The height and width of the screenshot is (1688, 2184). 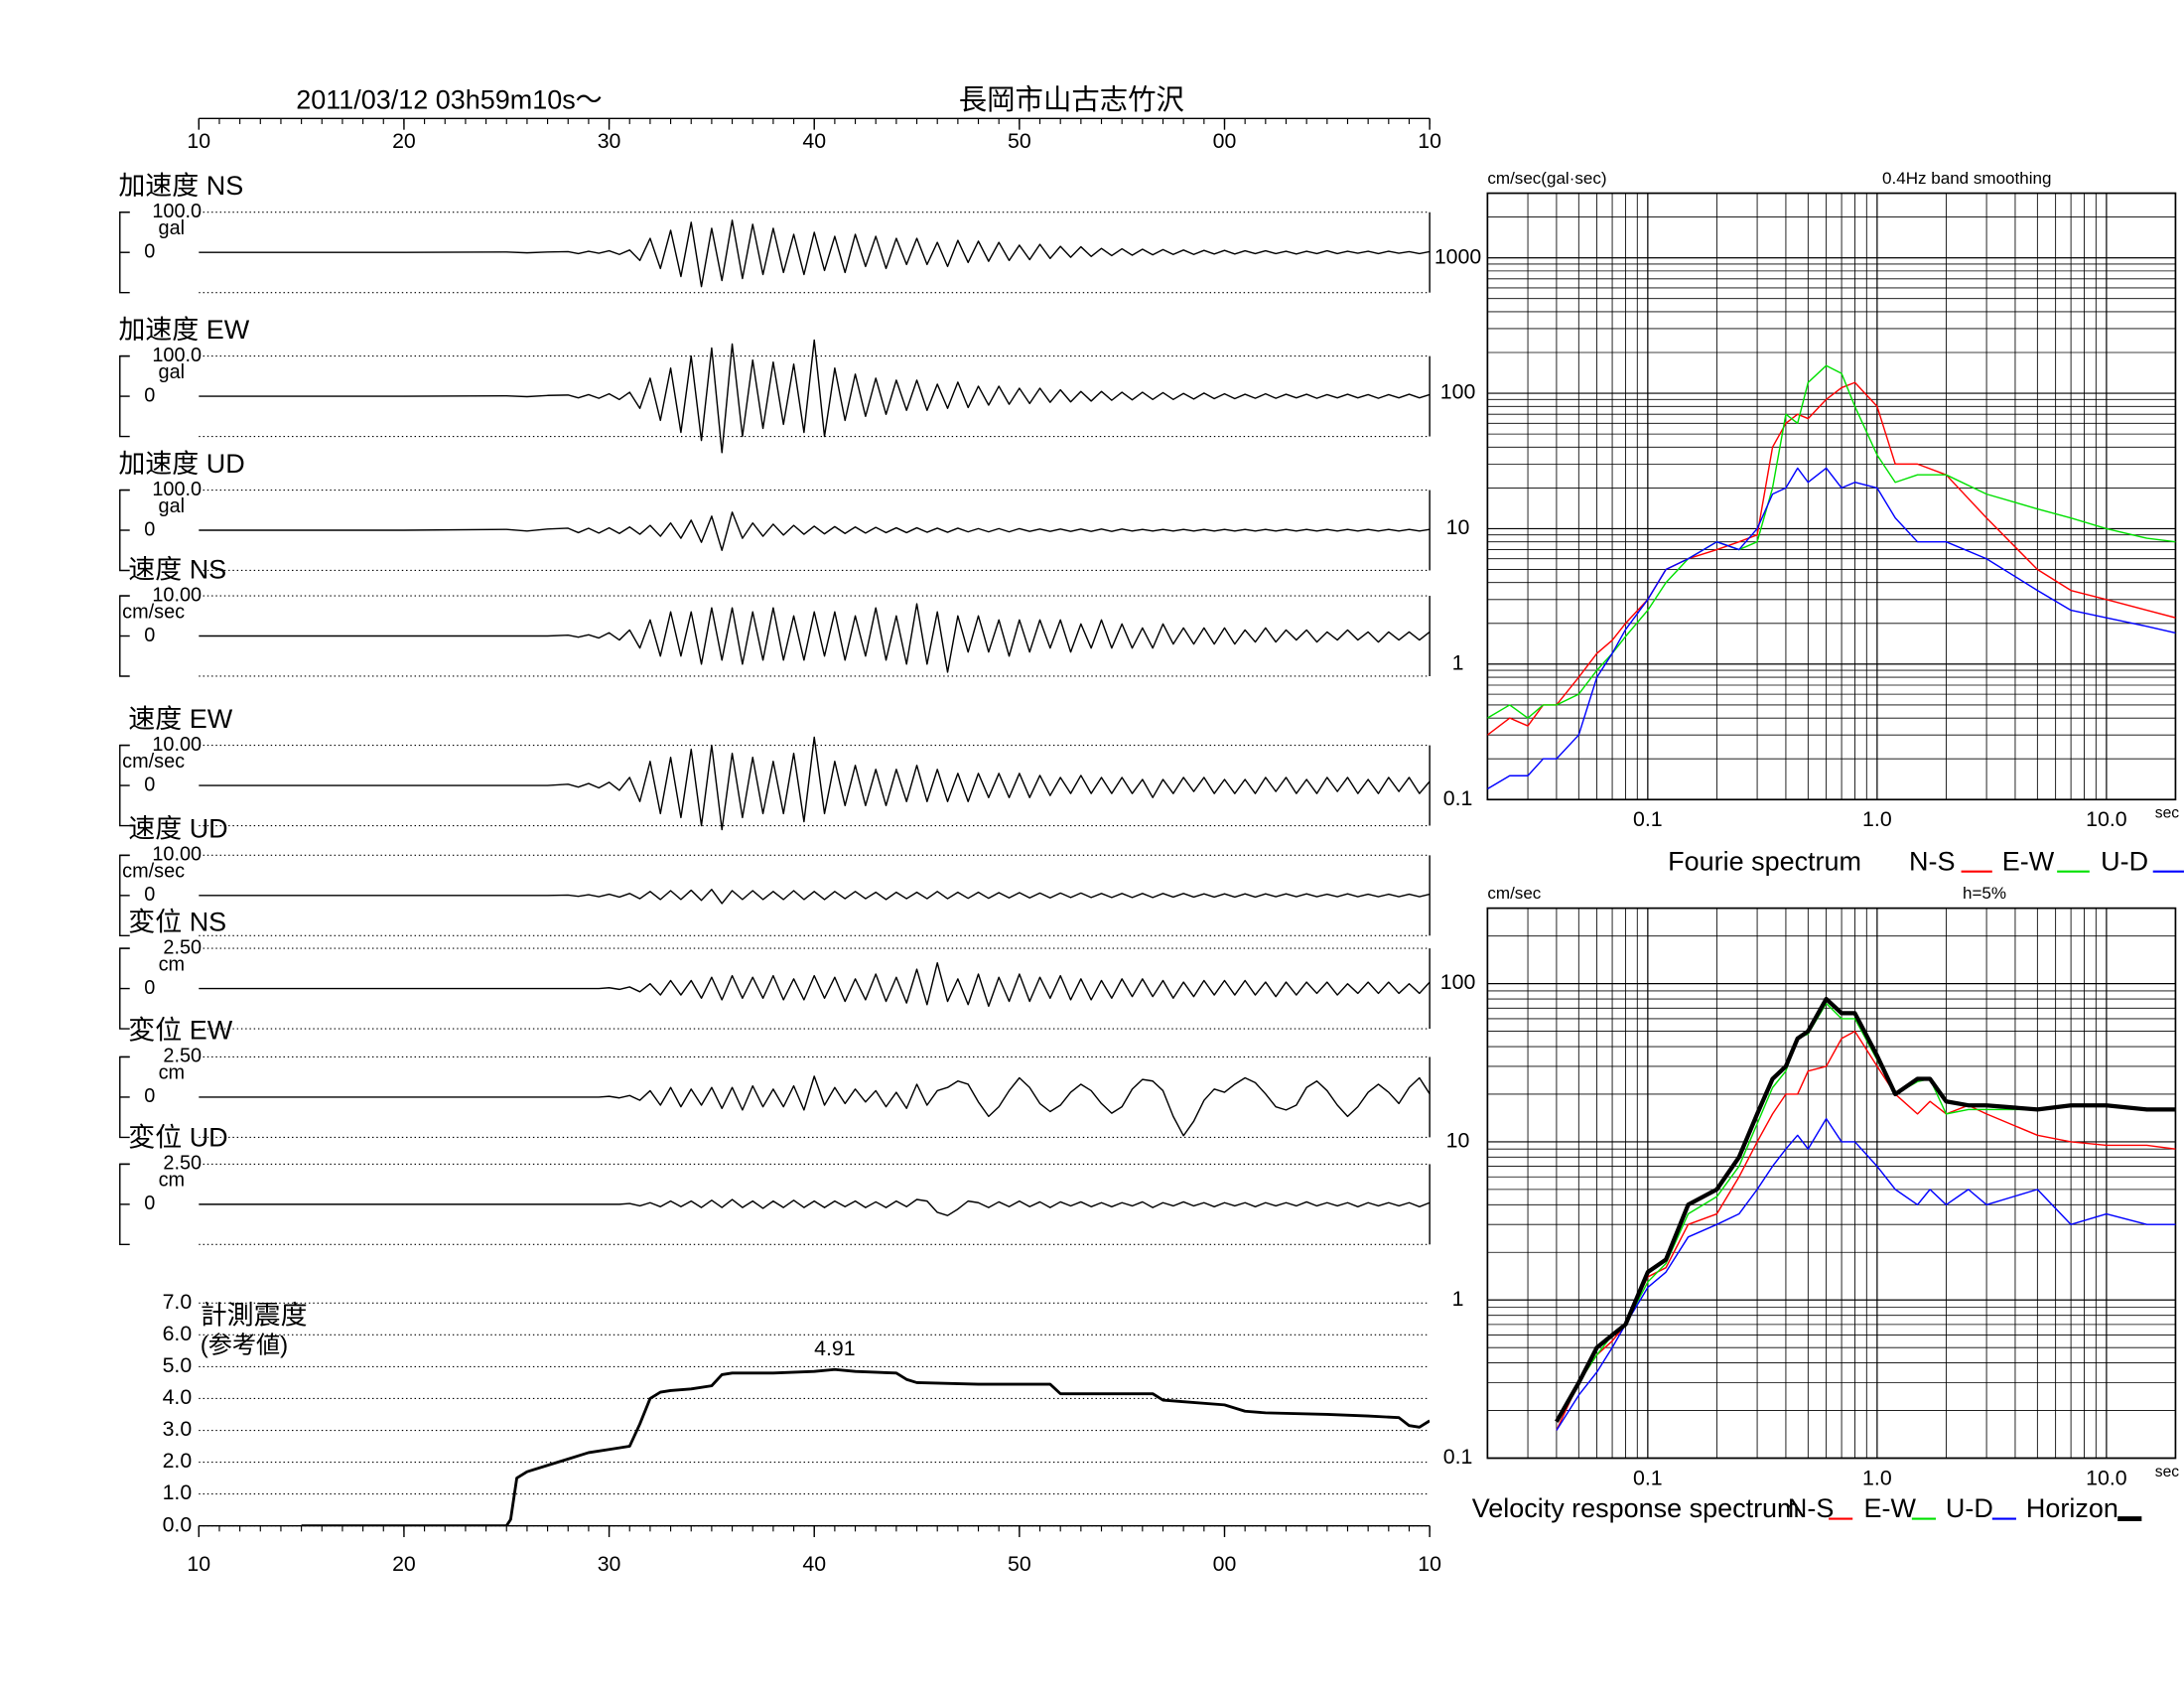 I want to click on legend-label: E-W, so click(x=2028, y=861).